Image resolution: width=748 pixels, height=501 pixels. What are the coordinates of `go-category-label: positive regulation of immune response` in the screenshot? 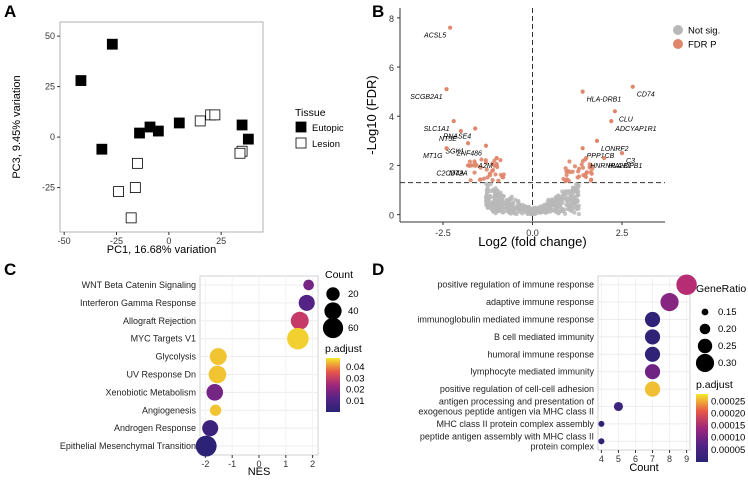 It's located at (515, 285).